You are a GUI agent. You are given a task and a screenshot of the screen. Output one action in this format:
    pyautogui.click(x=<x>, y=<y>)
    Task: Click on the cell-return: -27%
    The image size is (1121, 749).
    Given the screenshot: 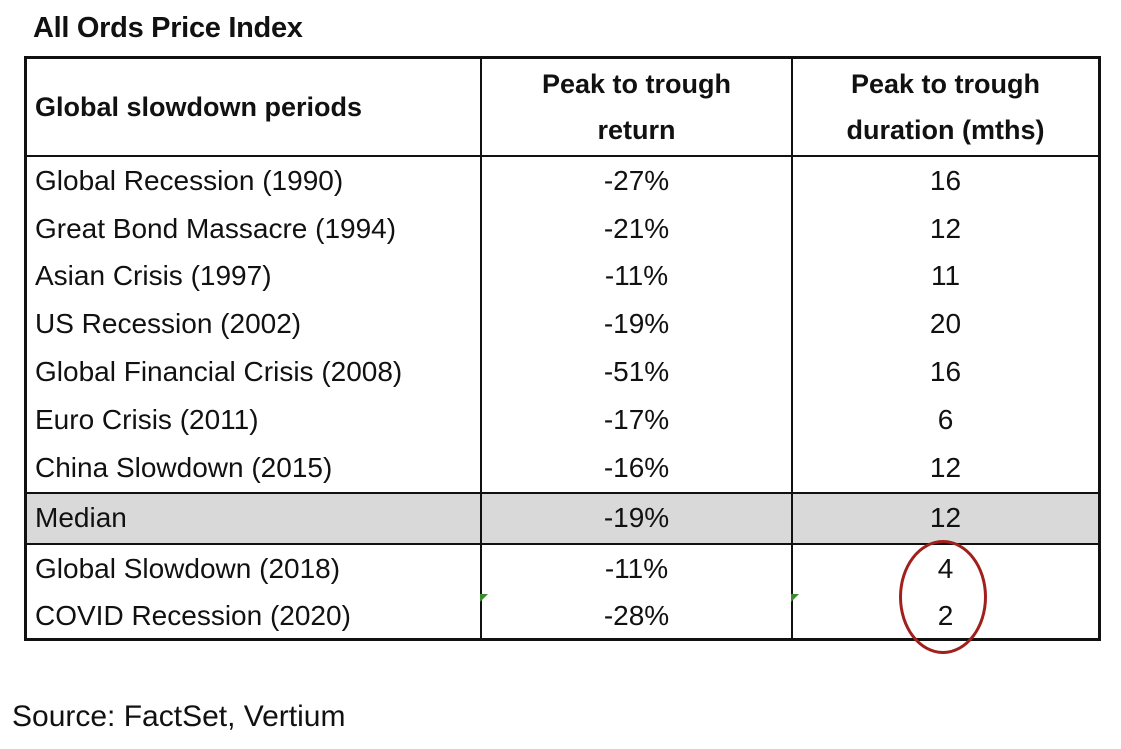 What is the action you would take?
    pyautogui.click(x=636, y=180)
    